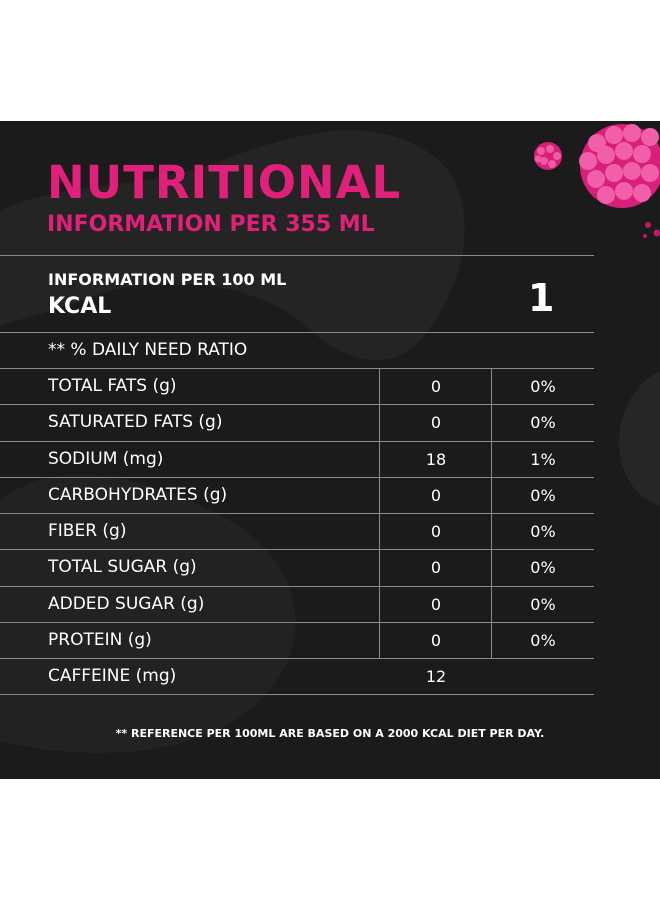 The width and height of the screenshot is (660, 900). Describe the element at coordinates (541, 298) in the screenshot. I see `energy-value: 1` at that location.